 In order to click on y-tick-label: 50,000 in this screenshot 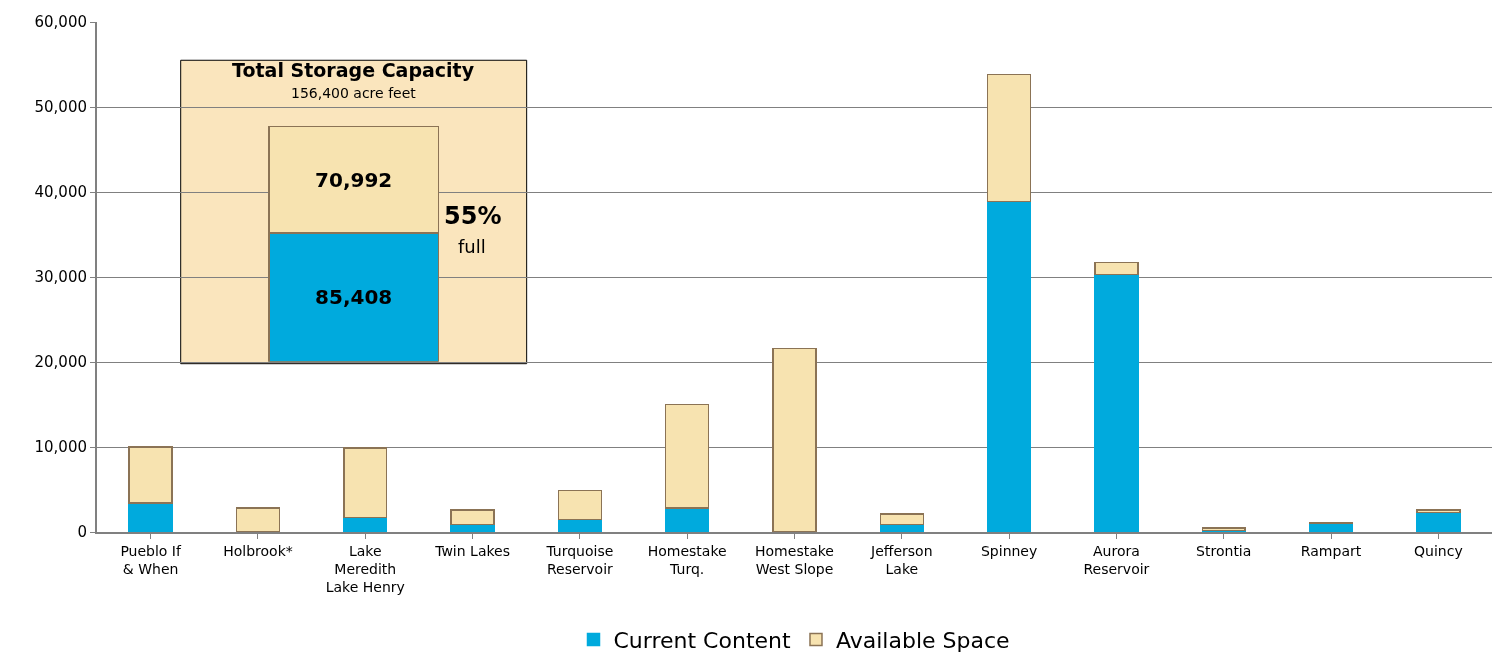, I will do `click(60, 107)`.